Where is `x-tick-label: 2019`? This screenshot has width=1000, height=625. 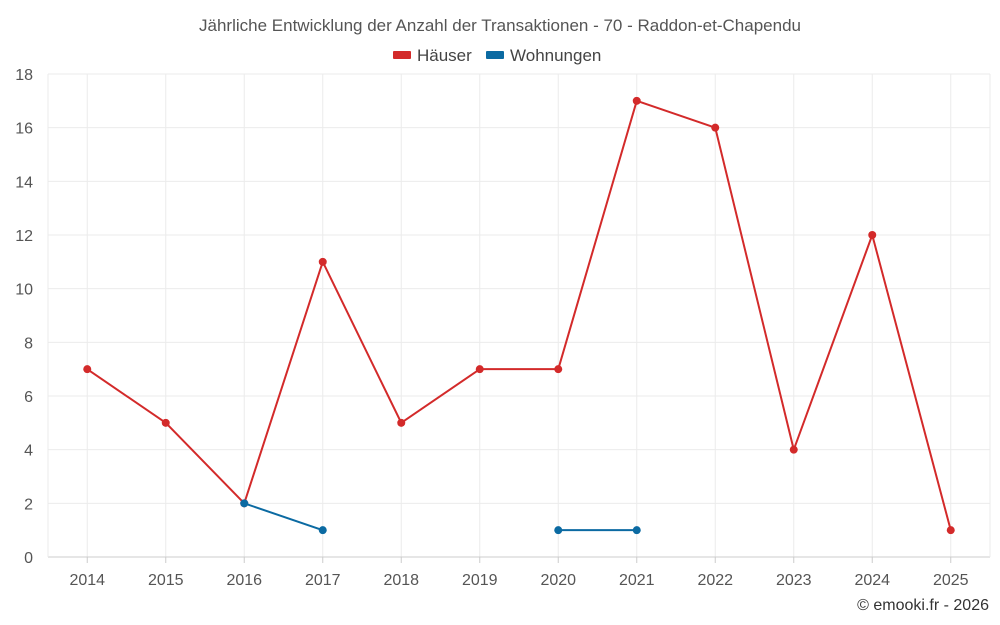 x-tick-label: 2019 is located at coordinates (480, 580).